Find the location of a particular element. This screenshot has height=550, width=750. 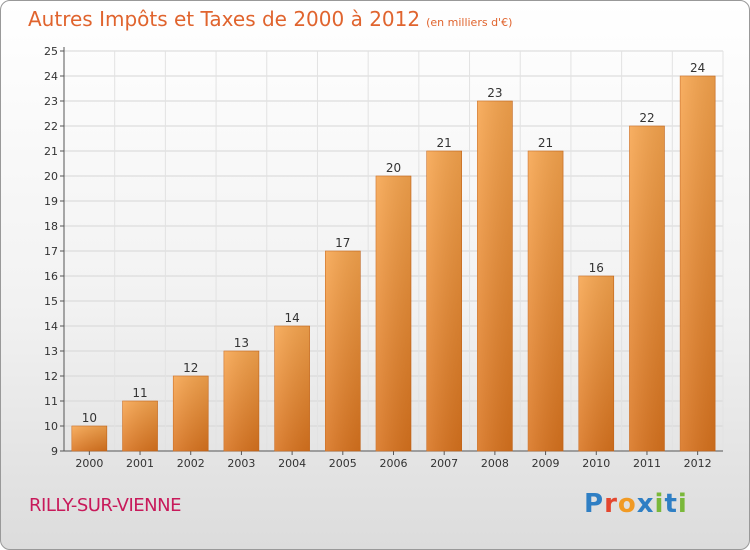

y-tick-label: 10 is located at coordinates (51, 426).